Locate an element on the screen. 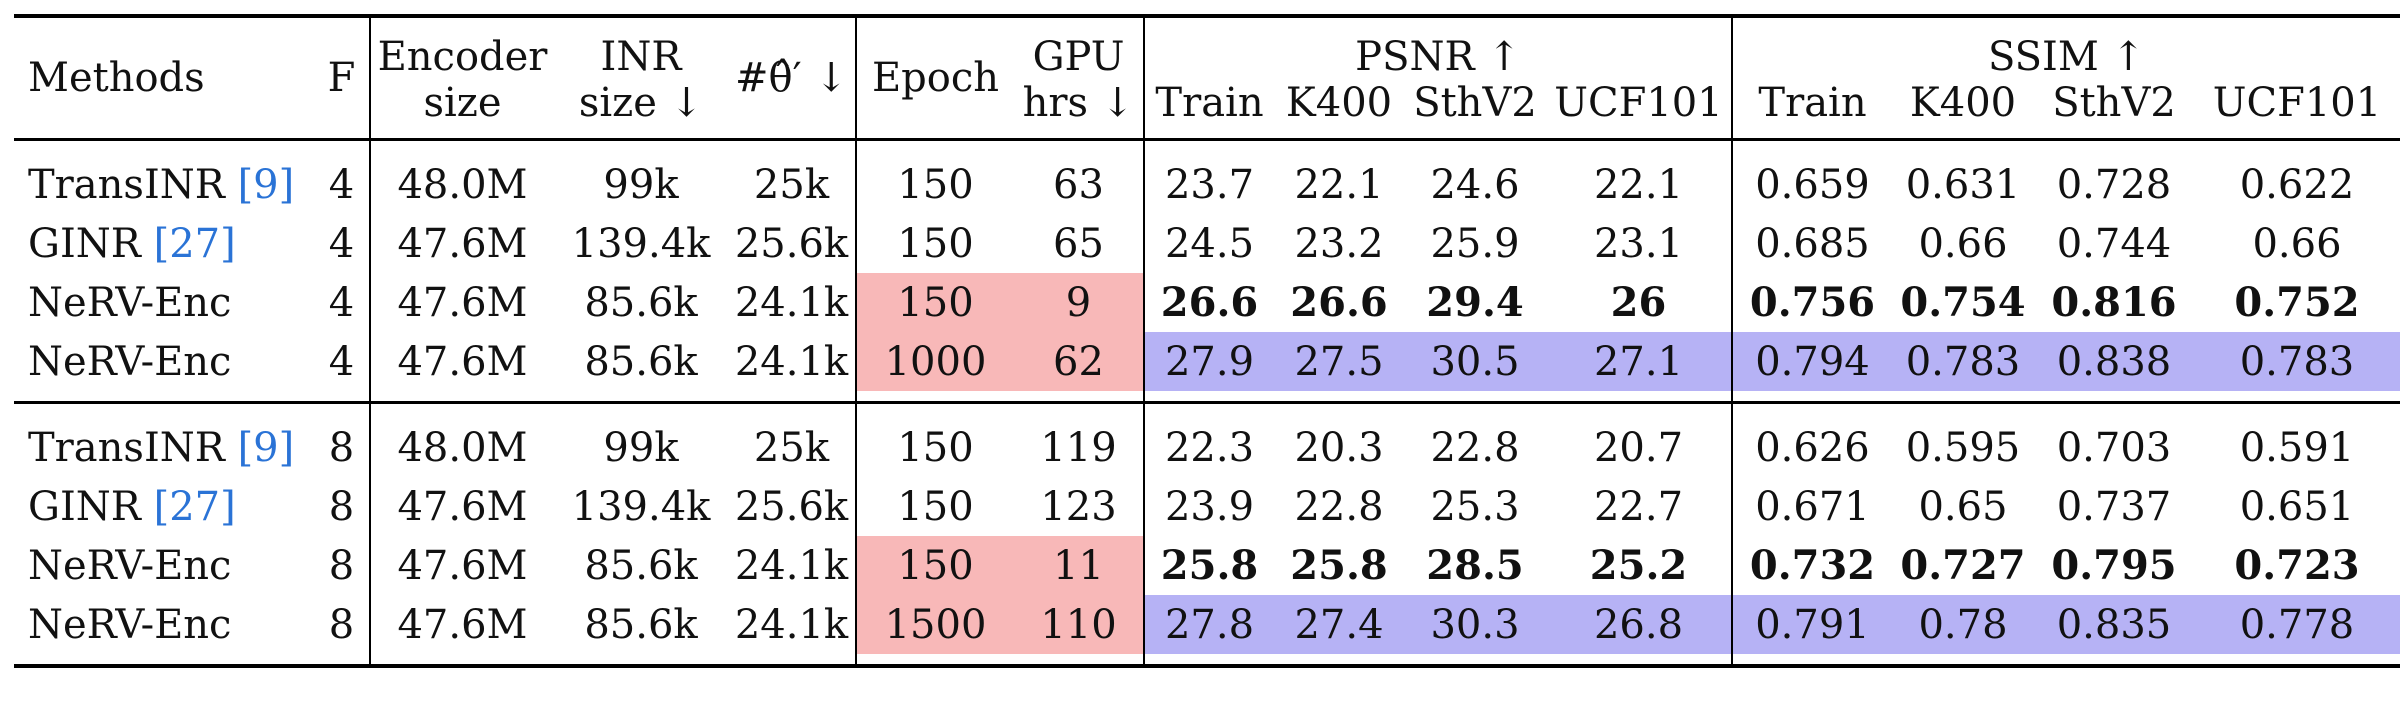 The image size is (2402, 710). psnr-train-cell: 23.9 is located at coordinates (1208, 506).